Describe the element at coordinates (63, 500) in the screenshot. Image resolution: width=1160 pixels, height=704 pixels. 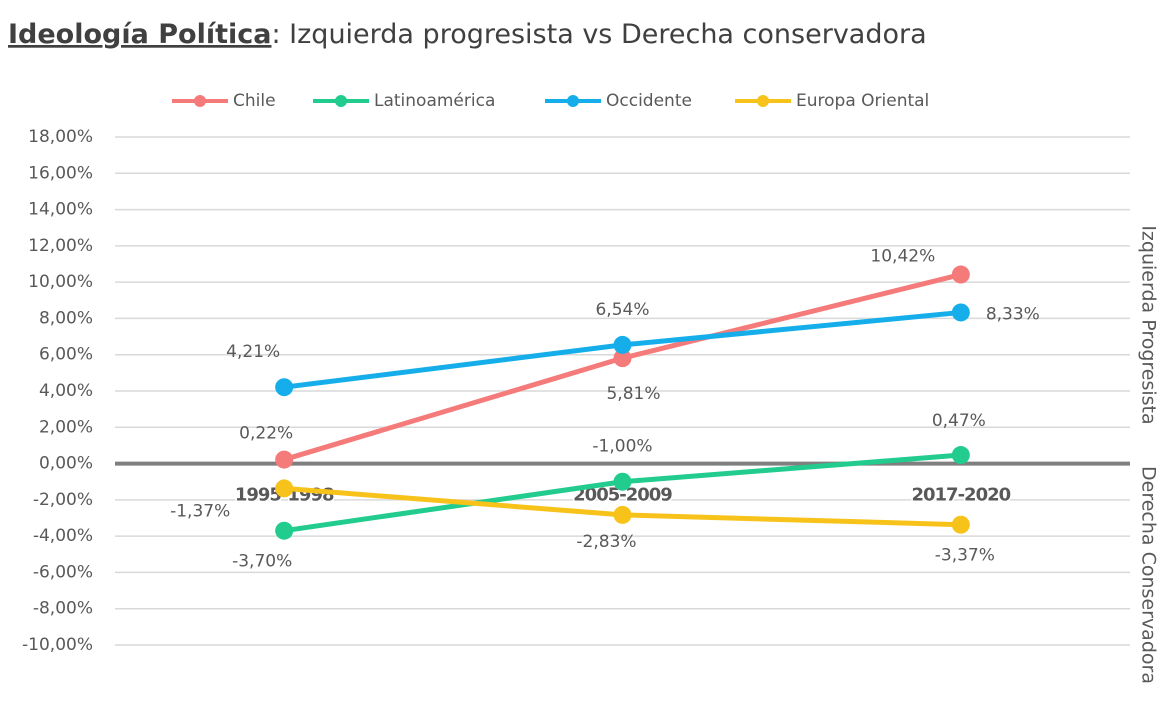
I see `y-tick-label: -2,00%` at that location.